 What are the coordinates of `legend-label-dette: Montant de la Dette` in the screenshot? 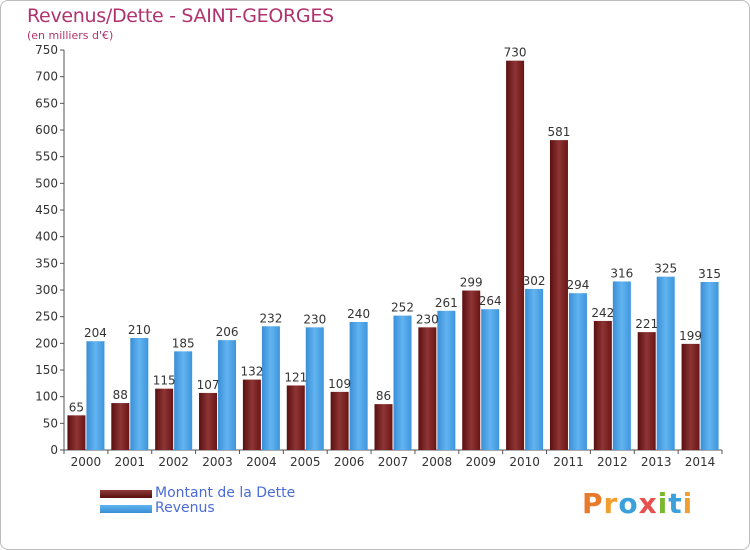 It's located at (225, 493).